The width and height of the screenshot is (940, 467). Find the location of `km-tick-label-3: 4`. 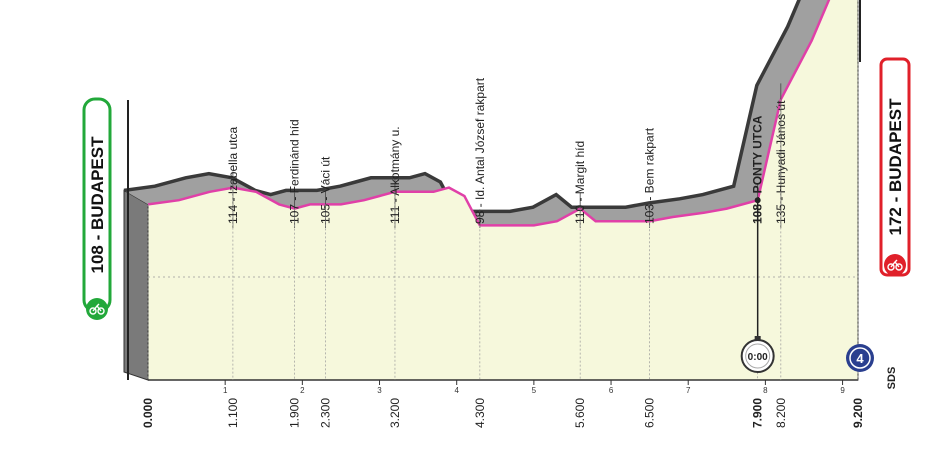

km-tick-label-3: 4 is located at coordinates (456, 390).